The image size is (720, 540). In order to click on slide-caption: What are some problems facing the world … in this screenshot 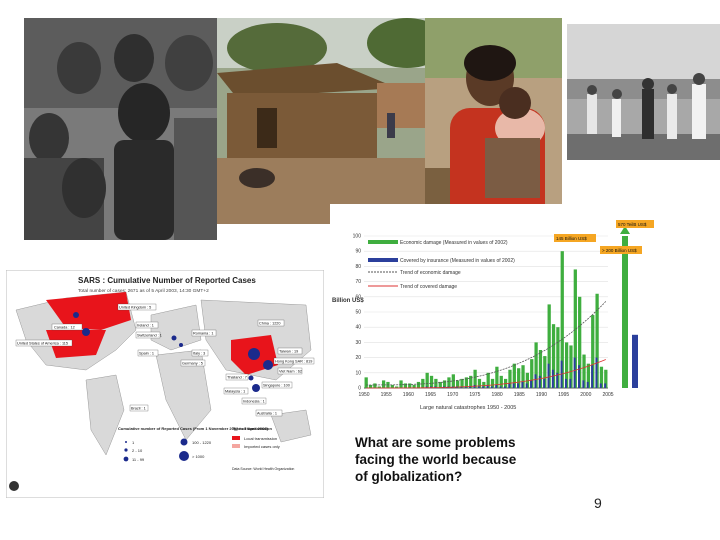, I will do `click(436, 459)`.